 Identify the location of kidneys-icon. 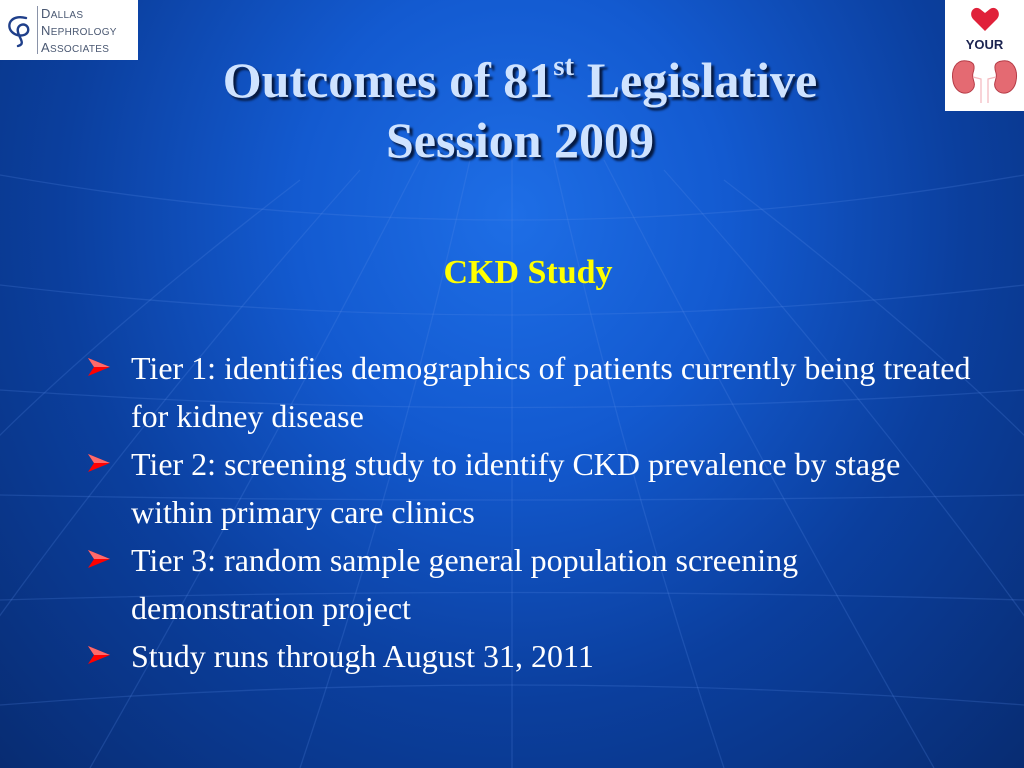
(984, 81).